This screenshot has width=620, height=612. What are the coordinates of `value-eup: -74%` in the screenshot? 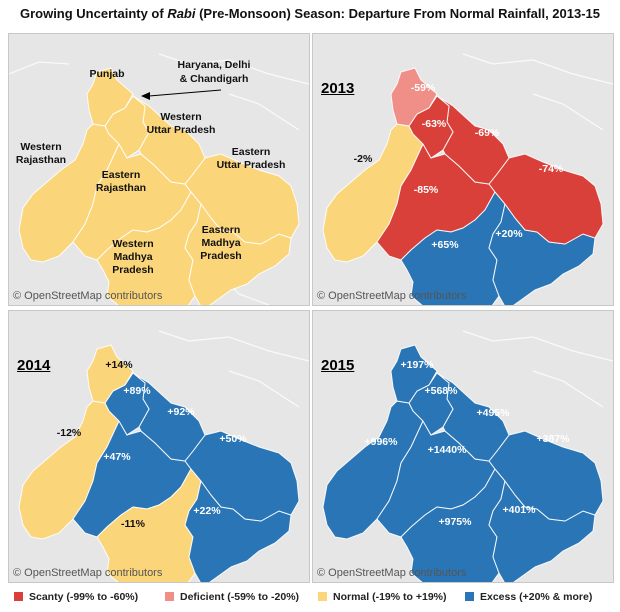 It's located at (551, 169).